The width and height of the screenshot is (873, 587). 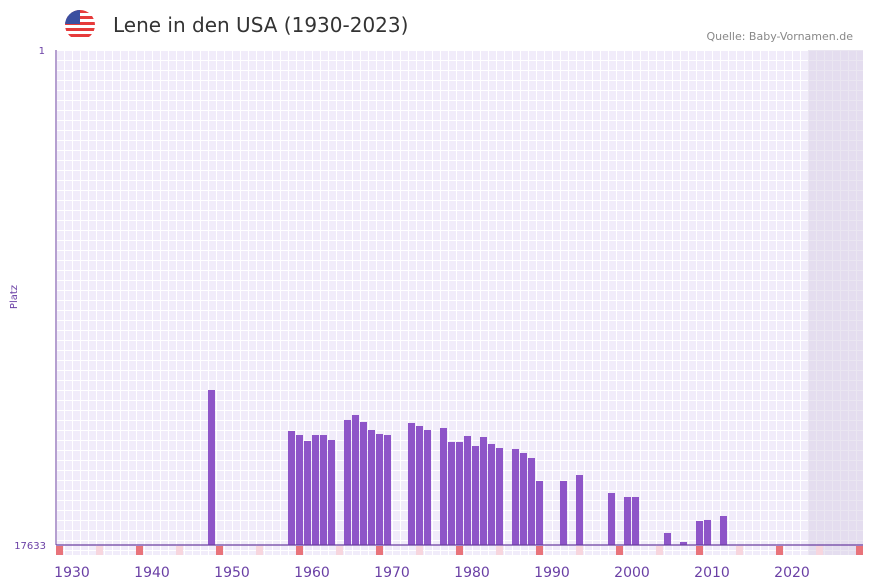 I want to click on x-tick-label: 2020, so click(x=792, y=573).